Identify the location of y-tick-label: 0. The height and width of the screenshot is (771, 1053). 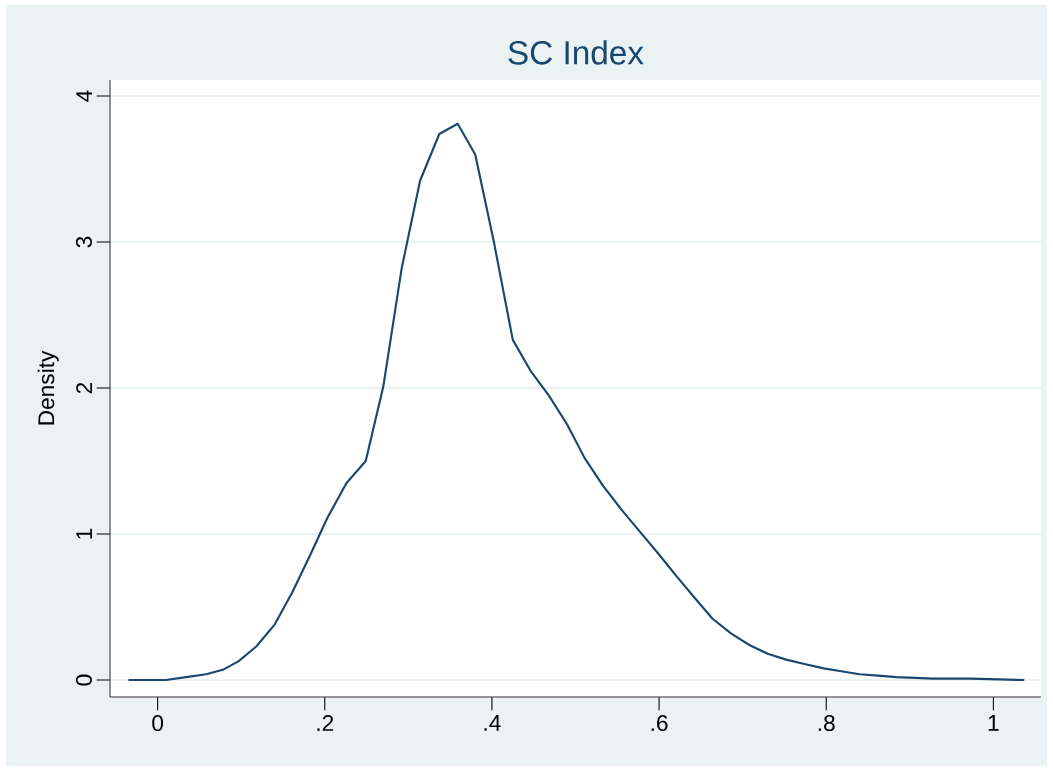
(83, 680).